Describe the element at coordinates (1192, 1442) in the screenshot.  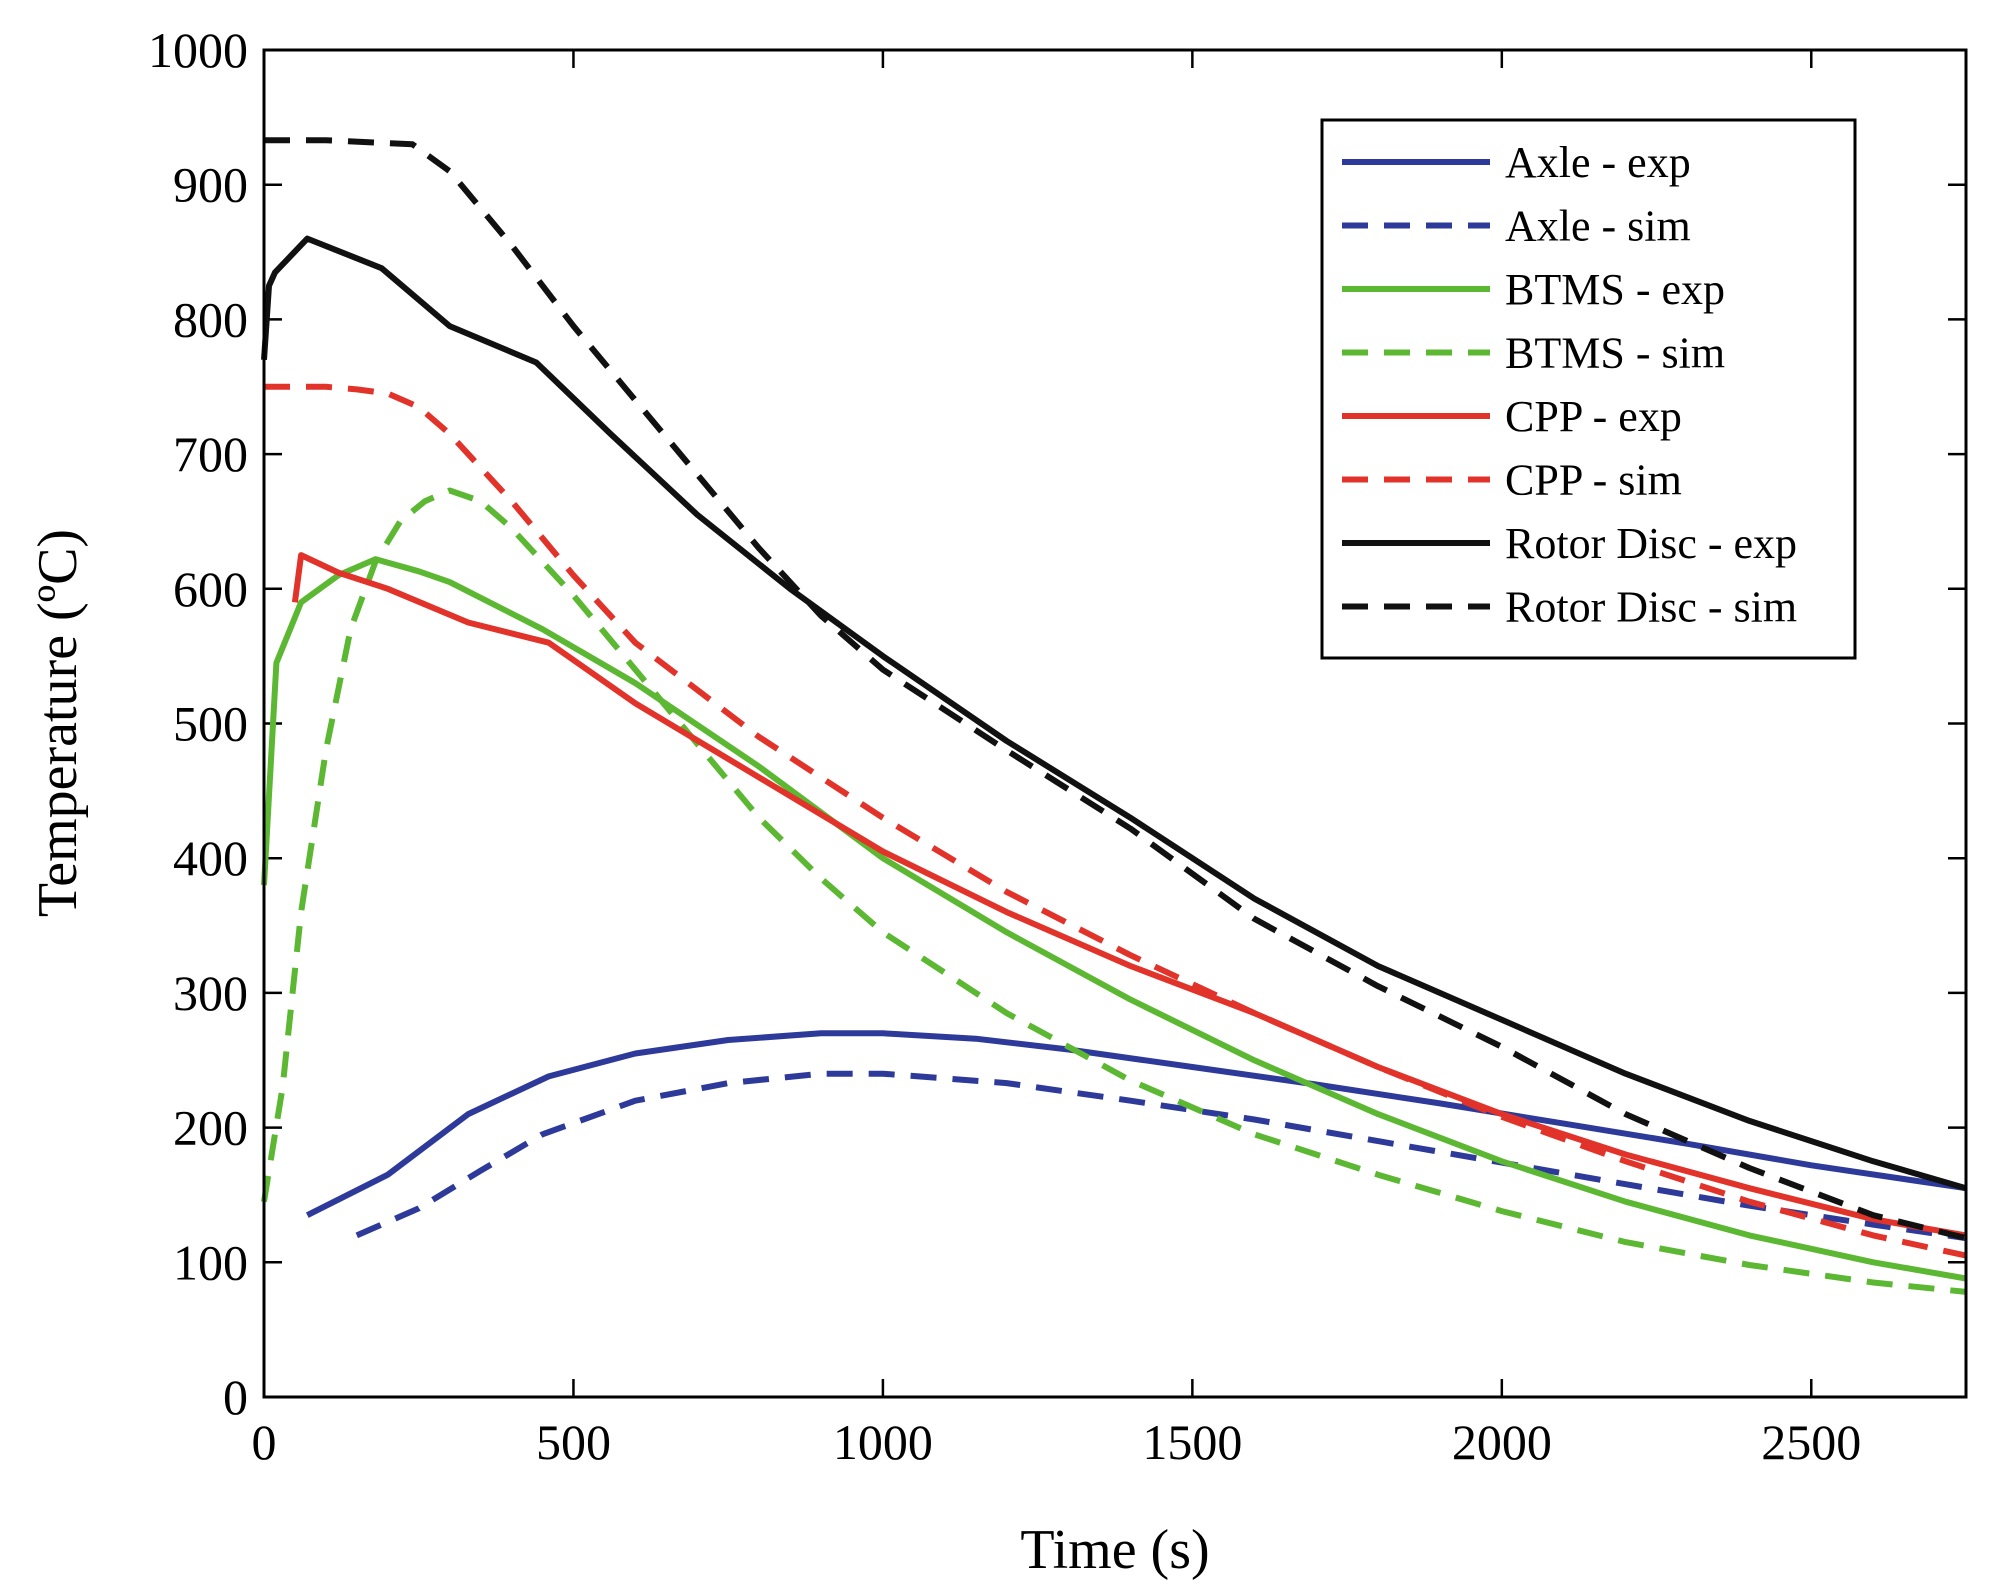
I see `x-tick-label: 1500` at that location.